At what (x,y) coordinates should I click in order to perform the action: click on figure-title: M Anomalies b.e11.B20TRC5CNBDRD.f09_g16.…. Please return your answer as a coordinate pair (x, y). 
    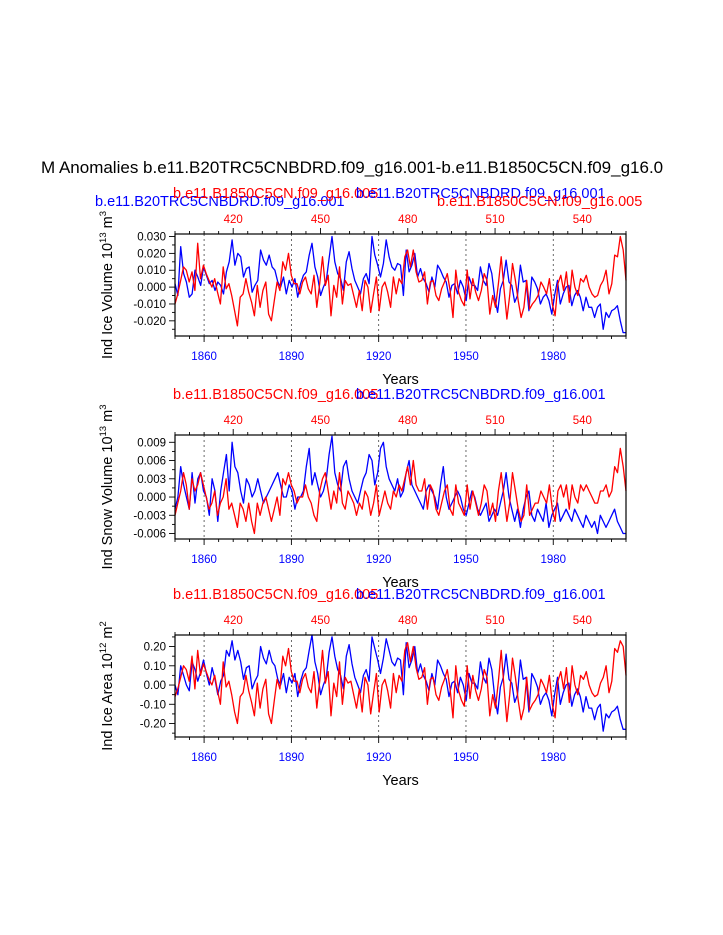
    Looking at the image, I should click on (352, 167).